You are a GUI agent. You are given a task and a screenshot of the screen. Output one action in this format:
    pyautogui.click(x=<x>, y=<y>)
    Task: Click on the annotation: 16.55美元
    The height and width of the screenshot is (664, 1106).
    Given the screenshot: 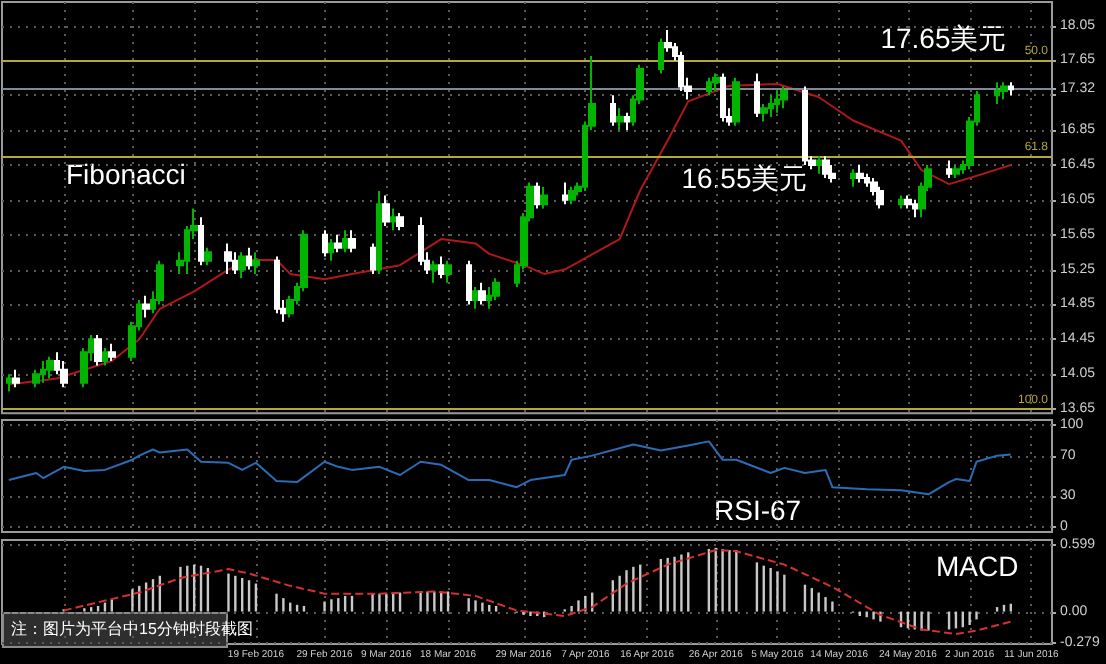 What is the action you would take?
    pyautogui.click(x=744, y=178)
    